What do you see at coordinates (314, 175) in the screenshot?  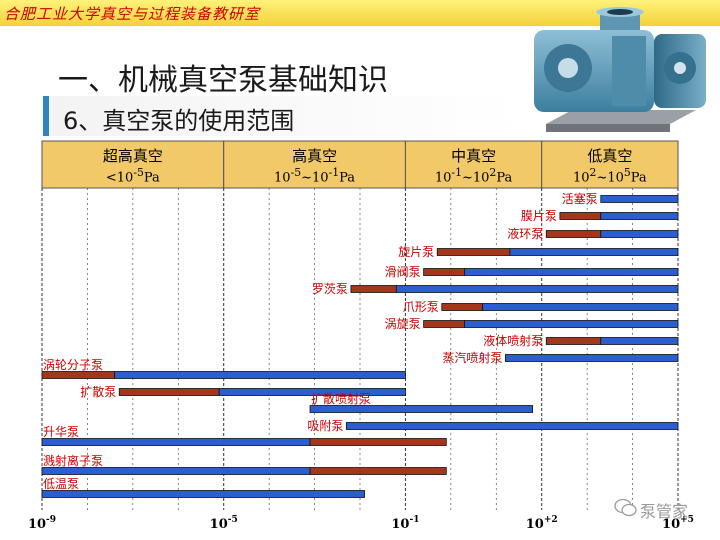 I see `range-pressure-label: 10-5~10-1Pa` at bounding box center [314, 175].